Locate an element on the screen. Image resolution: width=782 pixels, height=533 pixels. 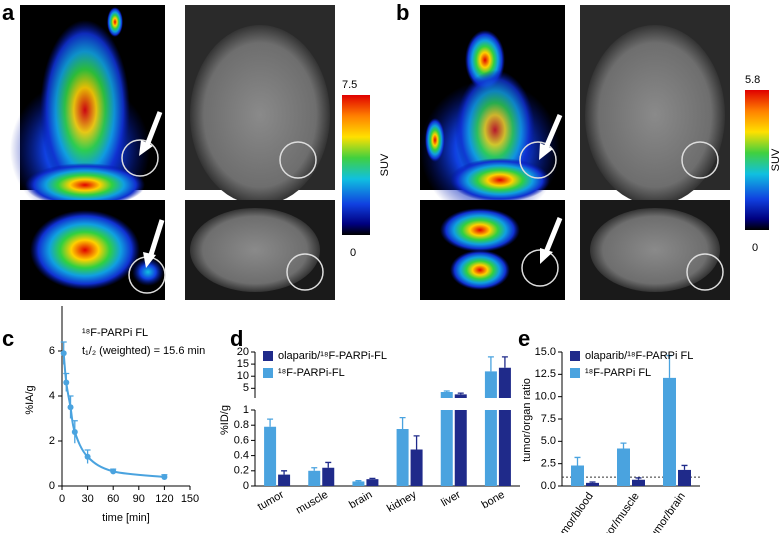
y-tick-label: 0.2 is located at coordinates (241, 471).